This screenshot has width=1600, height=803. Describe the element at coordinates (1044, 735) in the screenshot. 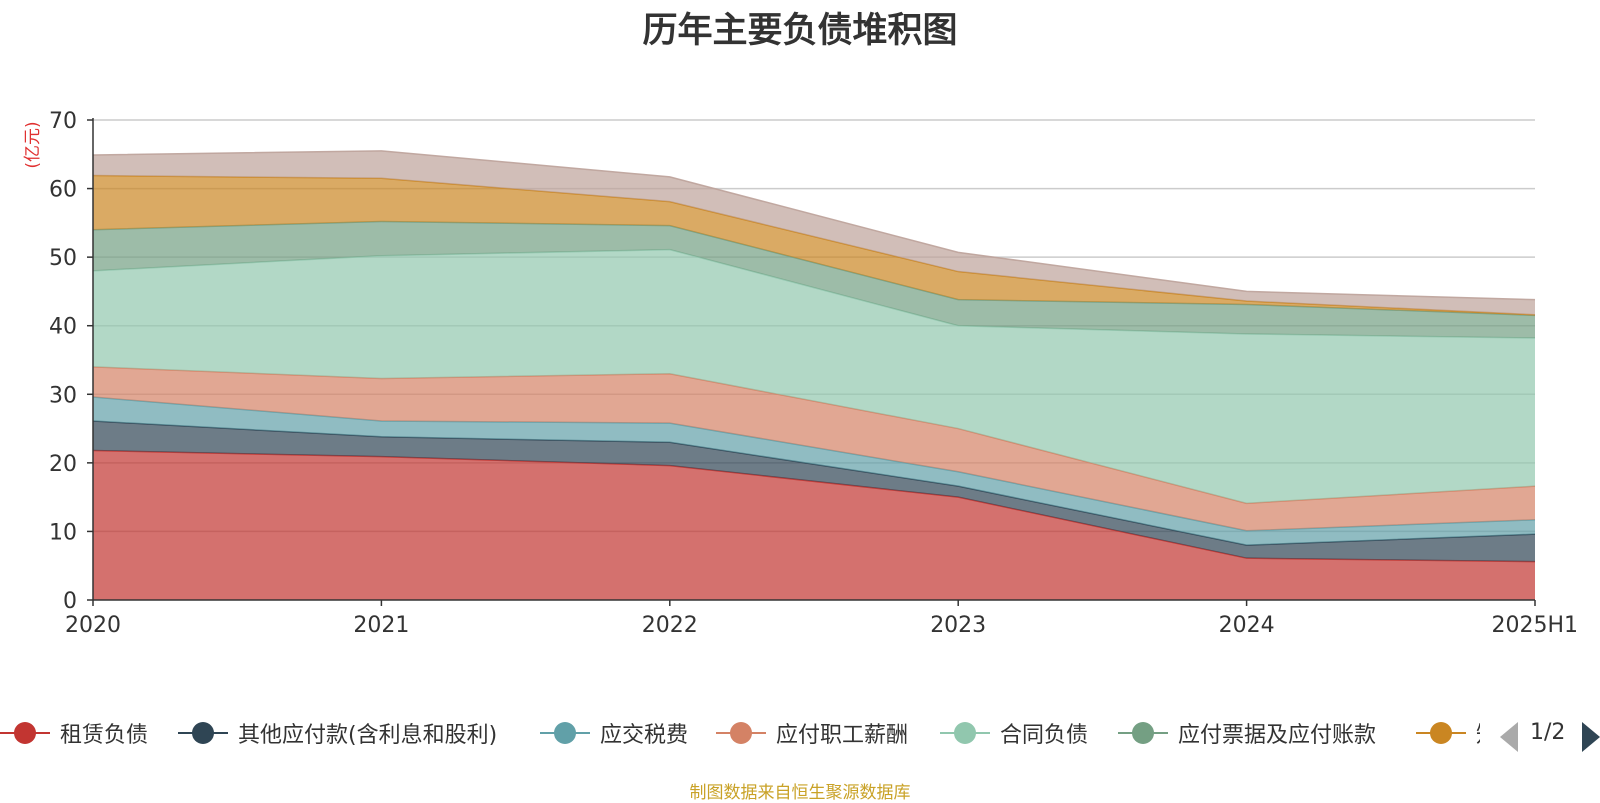

I see `legend-label: 合同负债` at that location.